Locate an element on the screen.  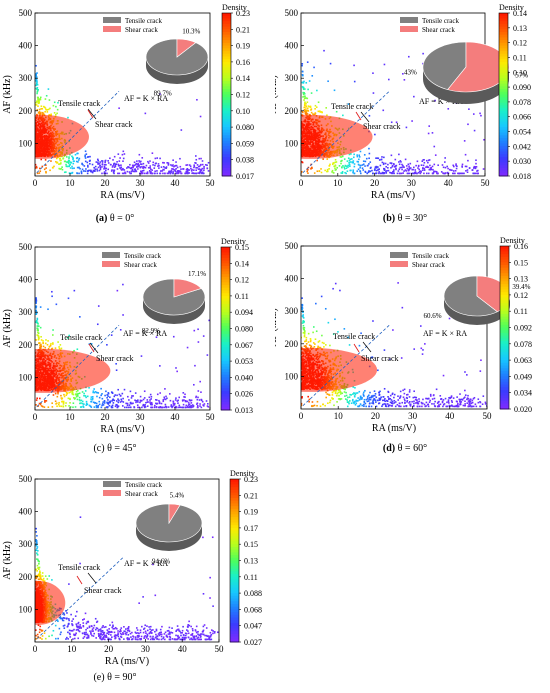
colorbar-tick-label: 0.040 is located at coordinates (244, 377).